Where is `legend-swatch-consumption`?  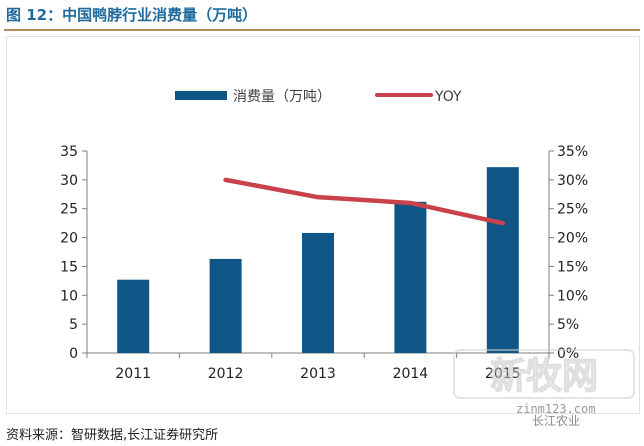 legend-swatch-consumption is located at coordinates (201, 95).